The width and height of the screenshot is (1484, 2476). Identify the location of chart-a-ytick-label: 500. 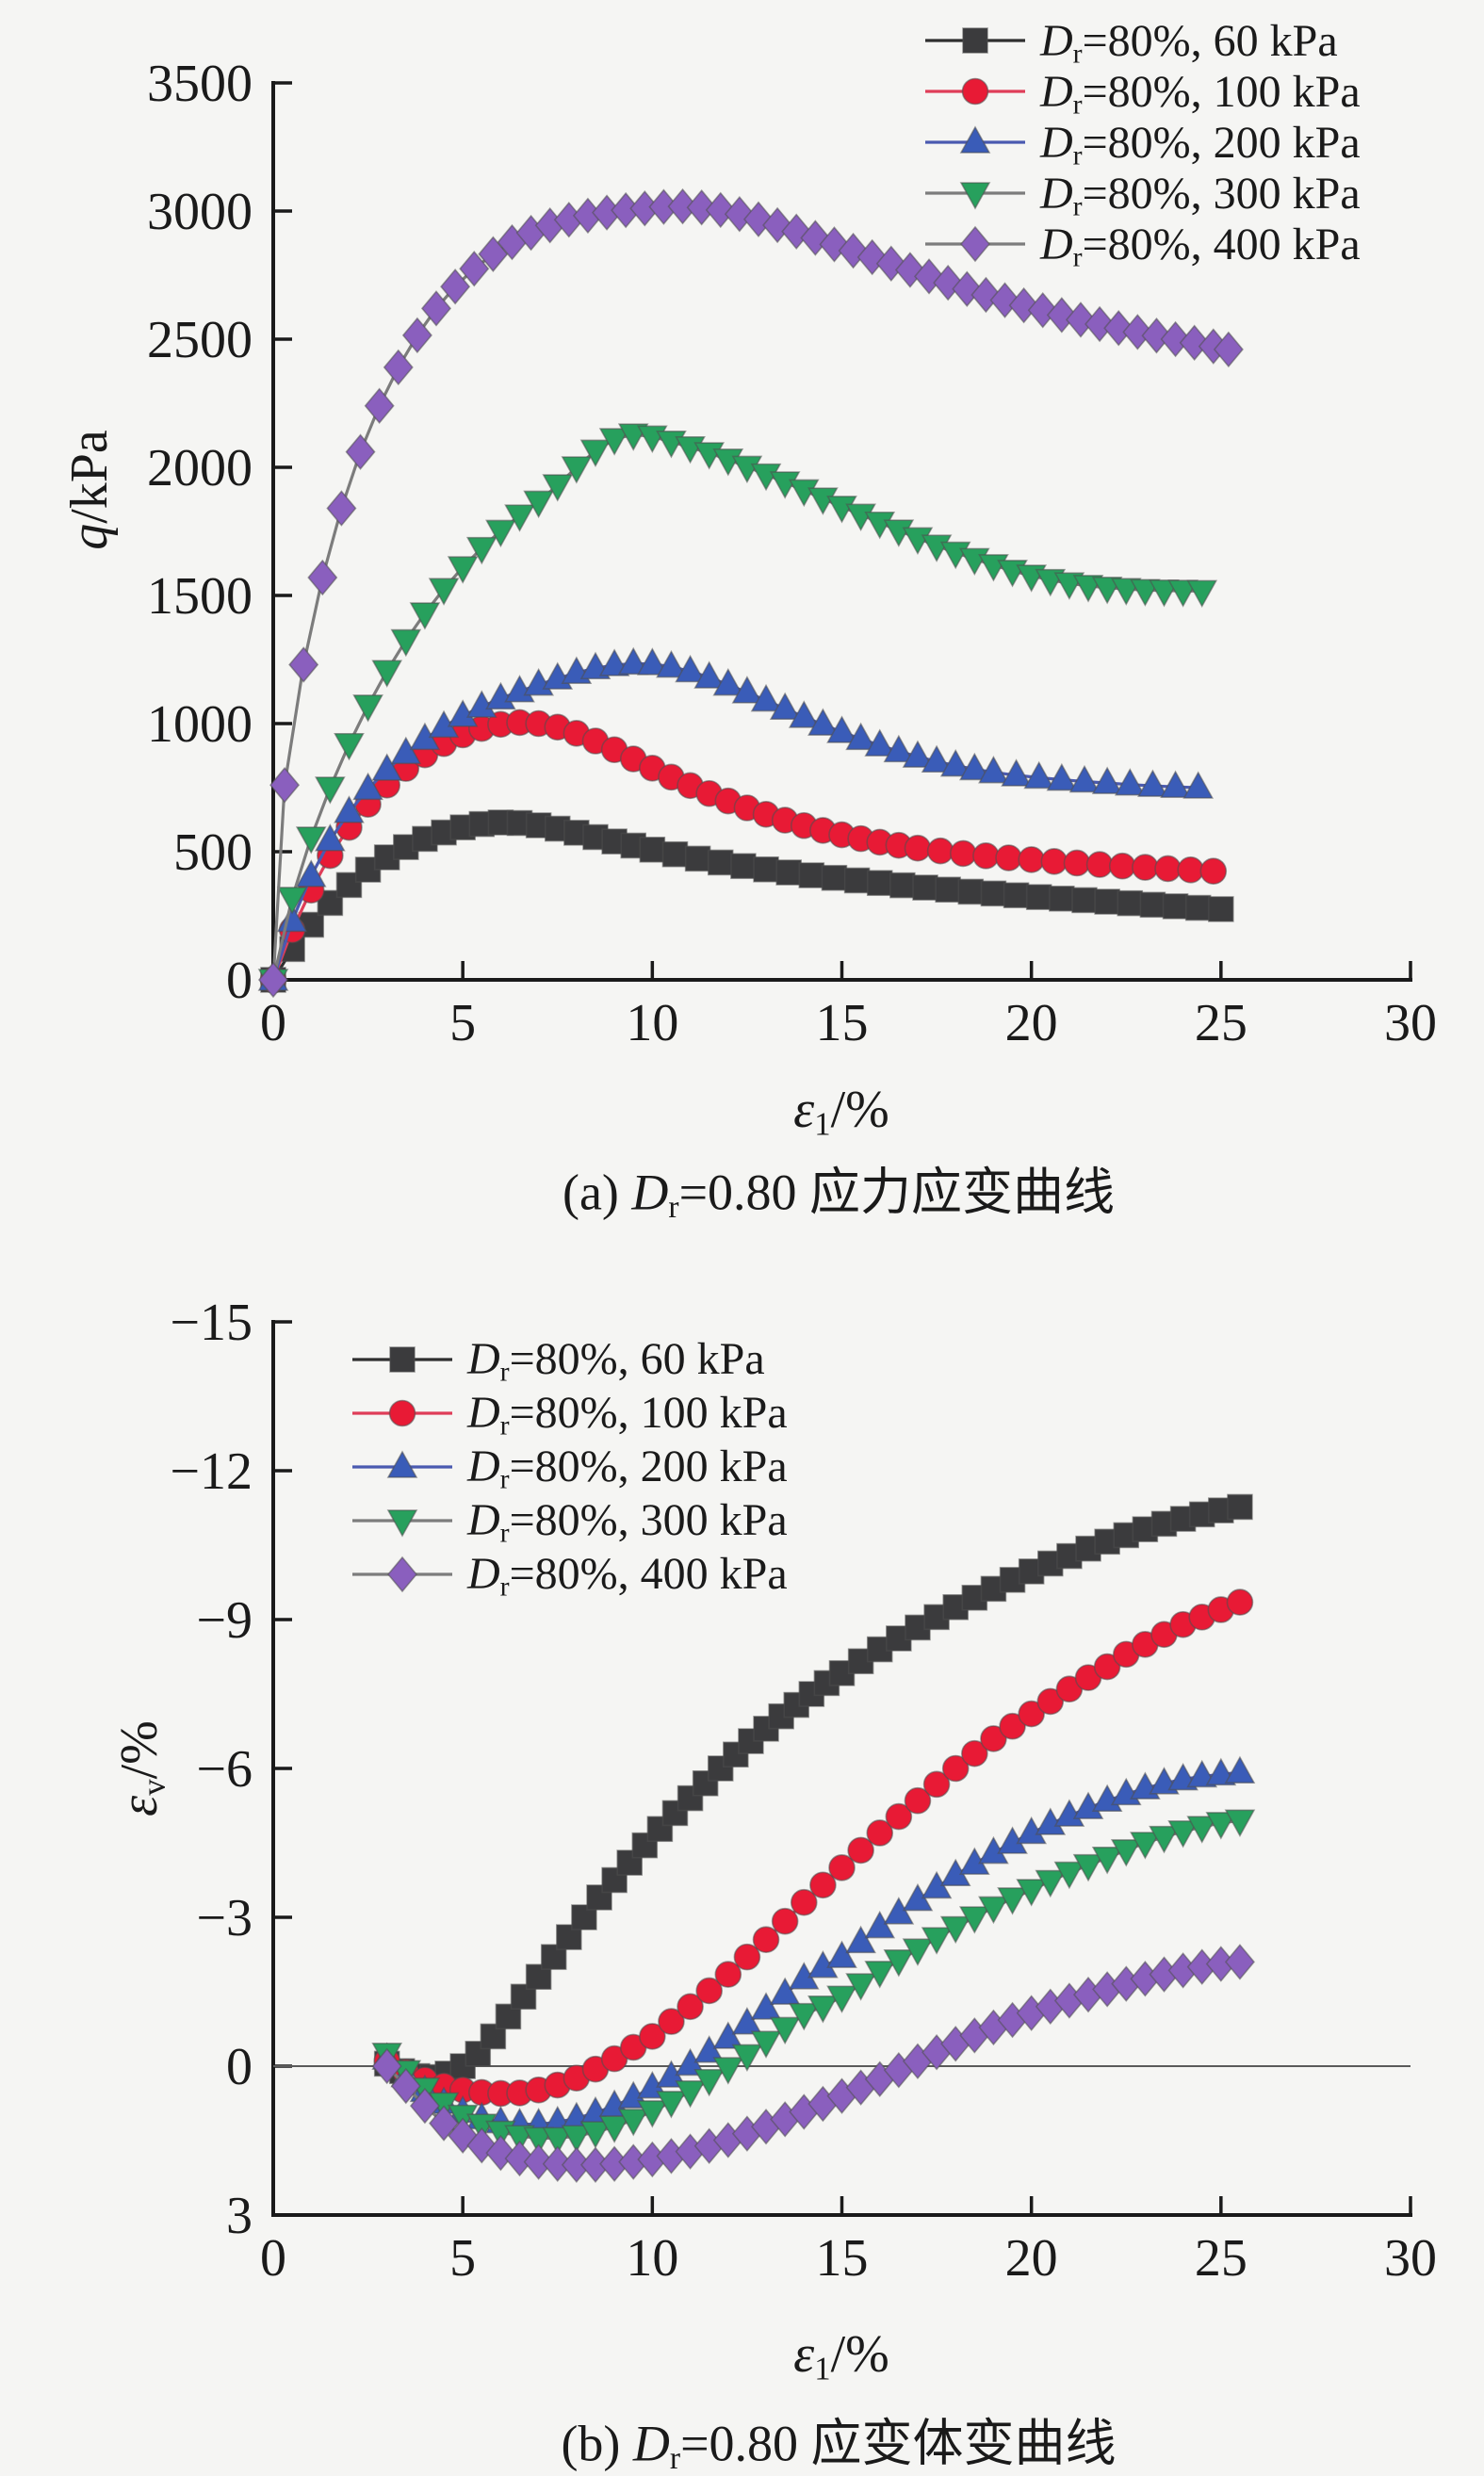
(213, 852).